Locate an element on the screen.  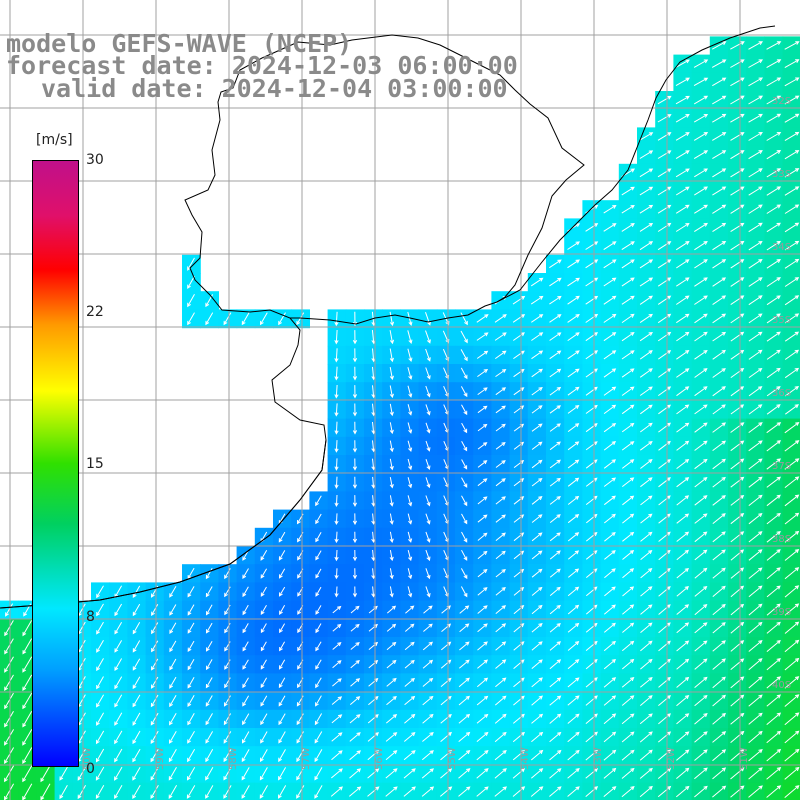
latitude-label: 34S is located at coordinates (781, 247).